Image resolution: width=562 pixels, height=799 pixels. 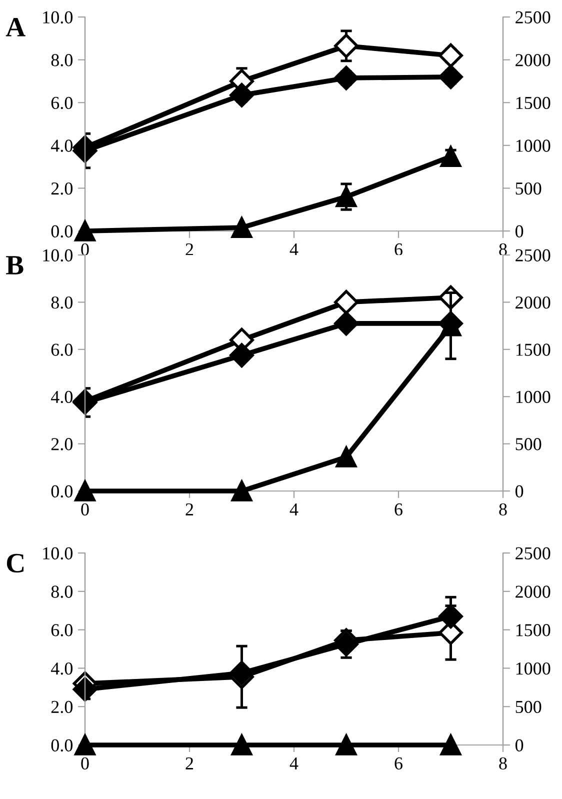 What do you see at coordinates (15, 563) in the screenshot?
I see `chart-title: C` at bounding box center [15, 563].